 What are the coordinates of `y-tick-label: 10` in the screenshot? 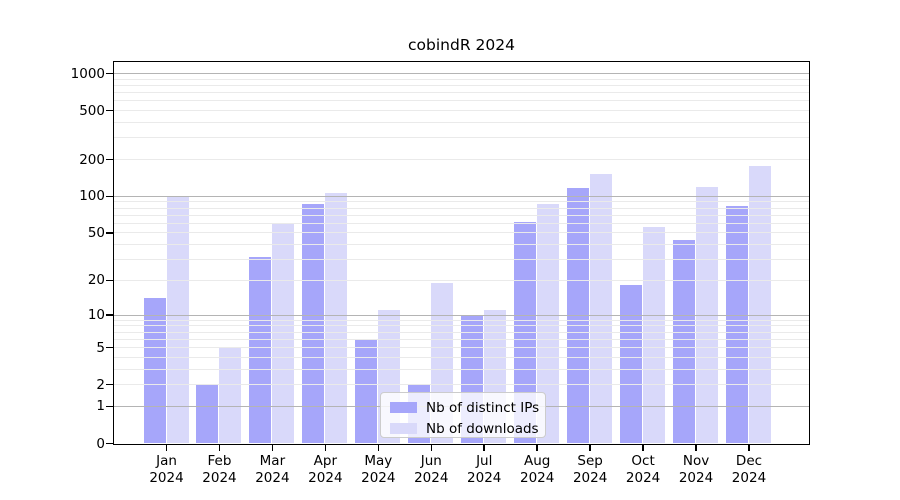 It's located at (96, 315).